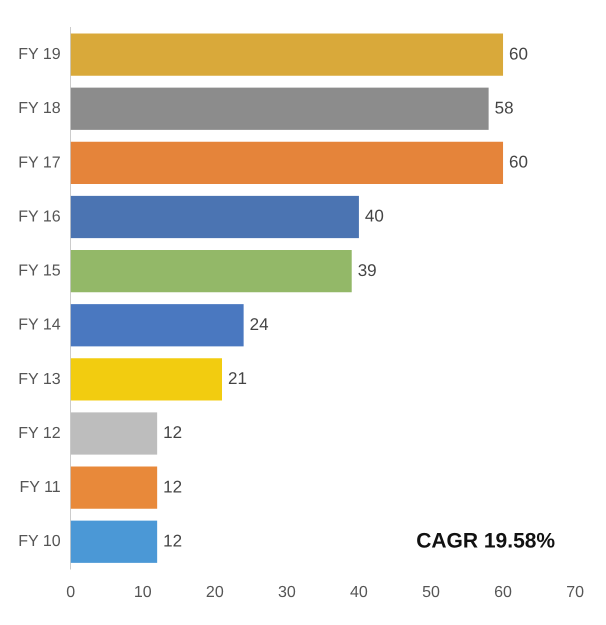 This screenshot has height=625, width=606. Describe the element at coordinates (40, 487) in the screenshot. I see `y-tick-label: FY 11` at that location.